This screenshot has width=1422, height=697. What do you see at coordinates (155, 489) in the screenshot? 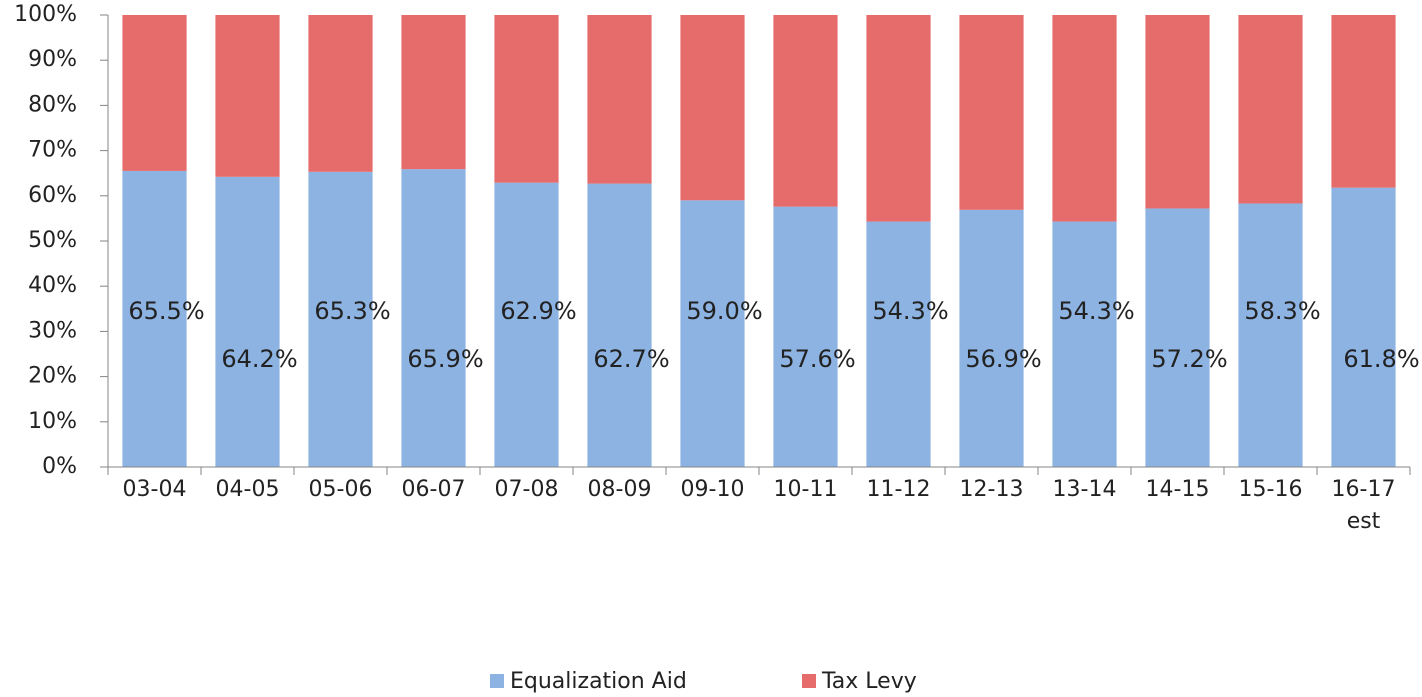
I see `x-tick-label: 03-04` at bounding box center [155, 489].